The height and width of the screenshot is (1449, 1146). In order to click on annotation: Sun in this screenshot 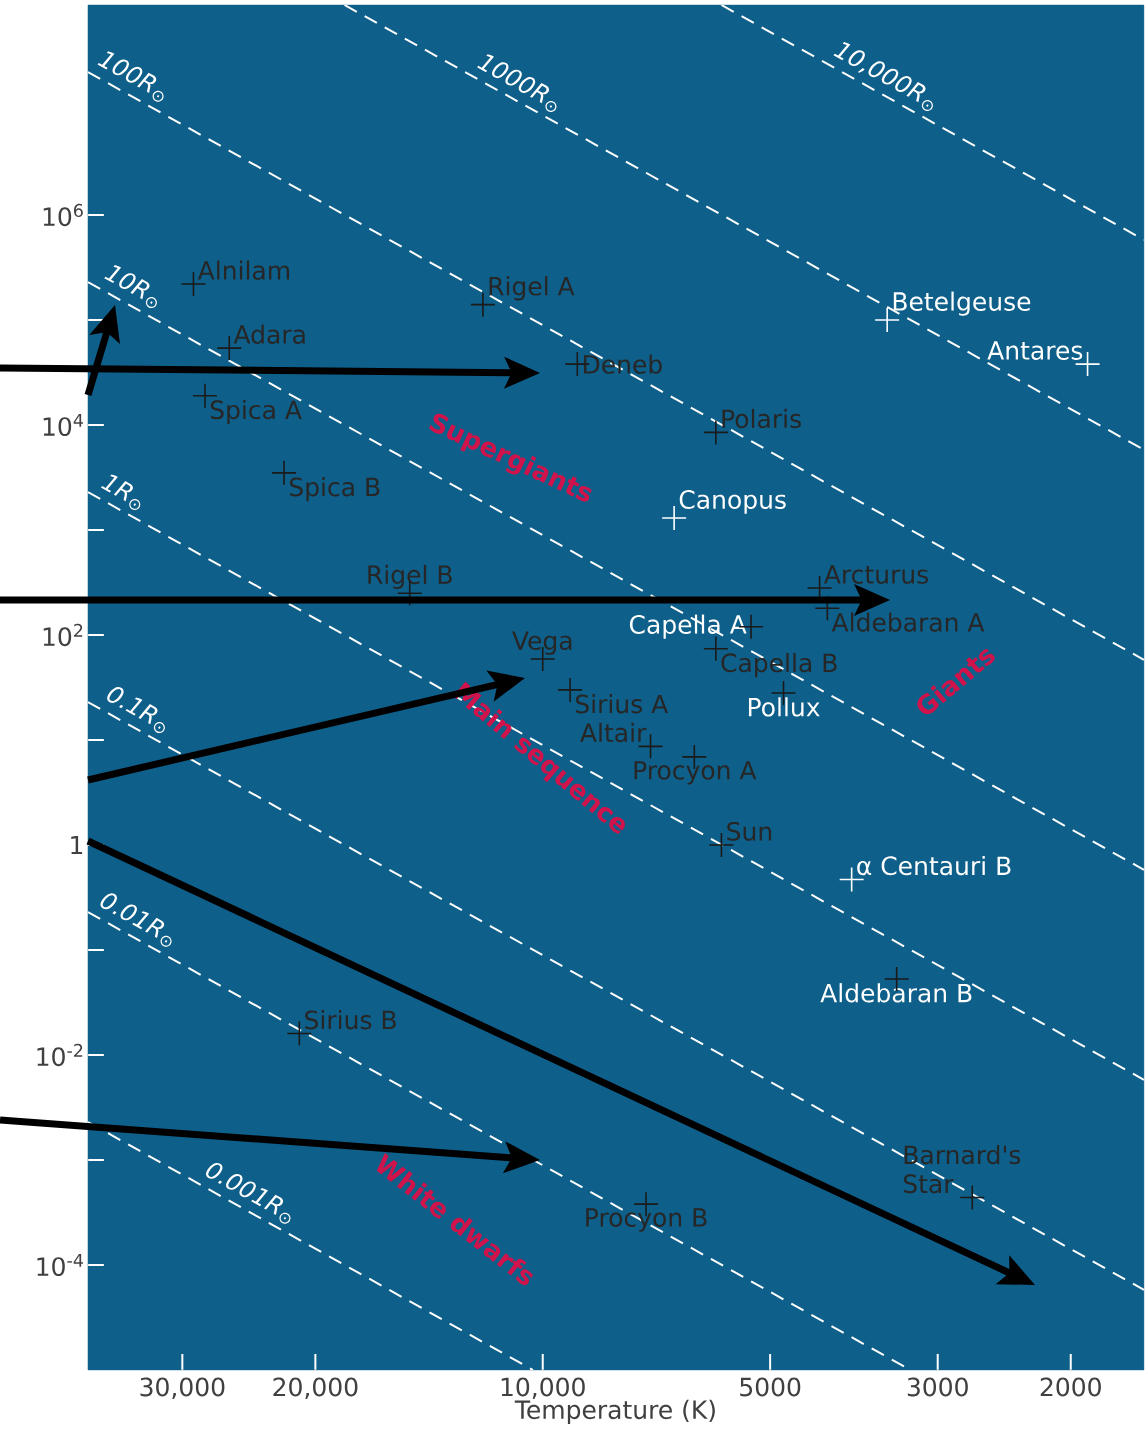, I will do `click(749, 831)`.